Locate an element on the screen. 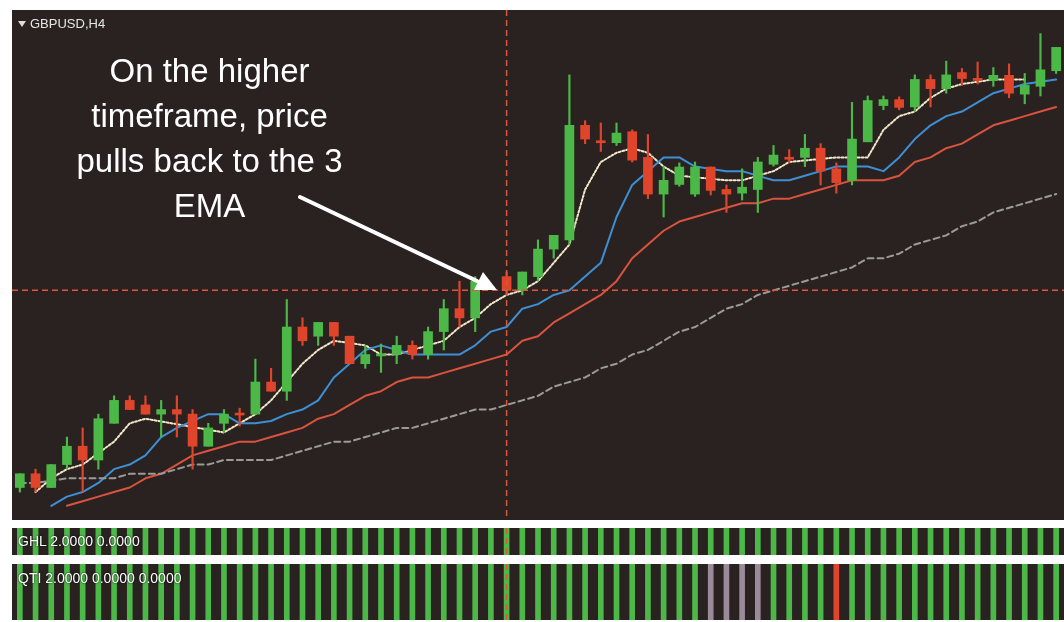 The image size is (1064, 622). annotation: On the higher timeframe, price pulls back to the 3 EMA is located at coordinates (209, 138).